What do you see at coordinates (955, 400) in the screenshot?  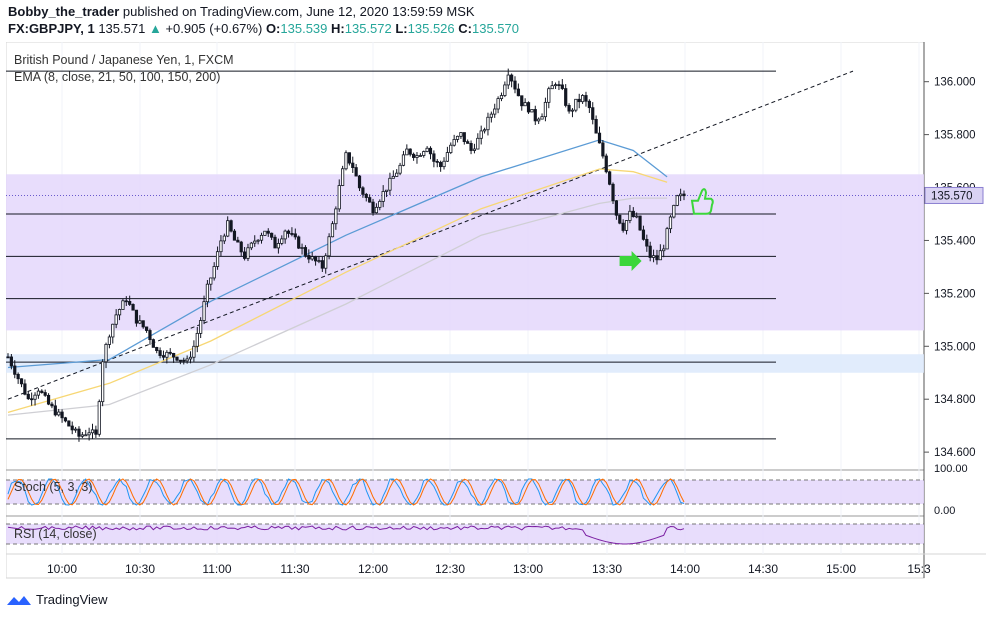 I see `price-tick-label: 134.800` at bounding box center [955, 400].